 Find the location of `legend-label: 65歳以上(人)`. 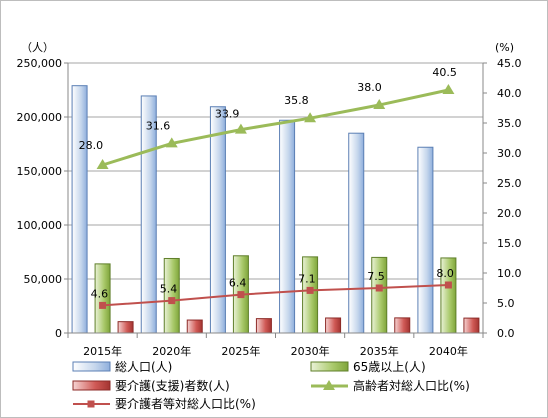

legend-label: 65歳以上(人) is located at coordinates (389, 367).